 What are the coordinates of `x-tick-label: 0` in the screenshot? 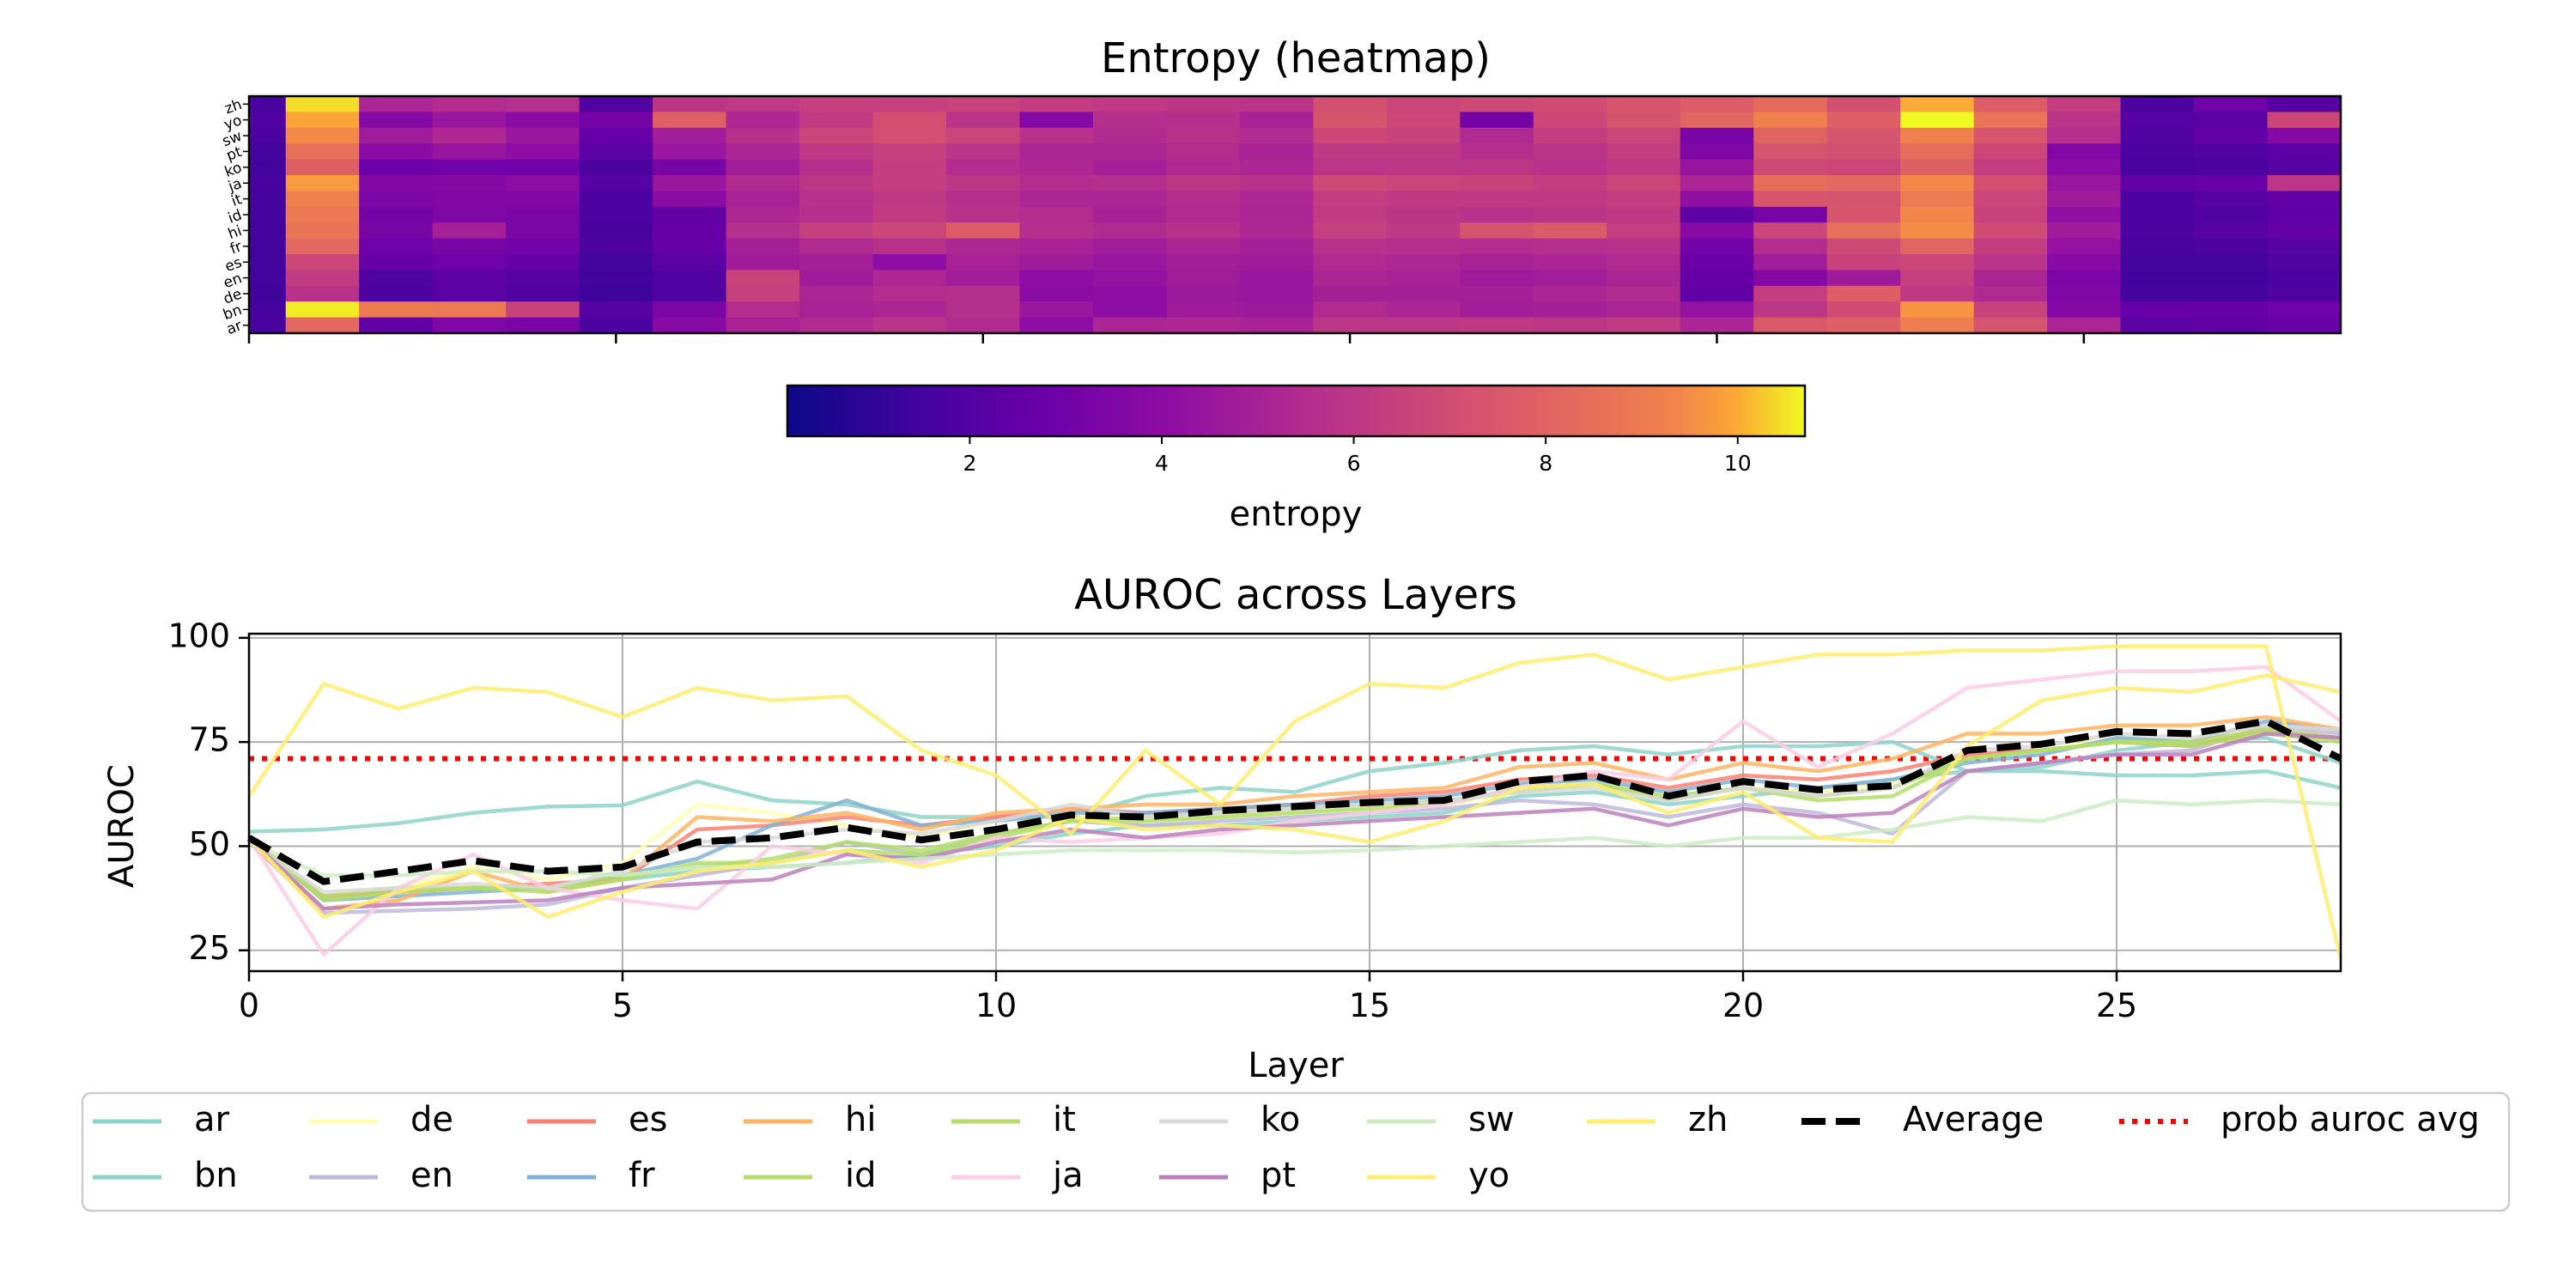 It's located at (249, 1006).